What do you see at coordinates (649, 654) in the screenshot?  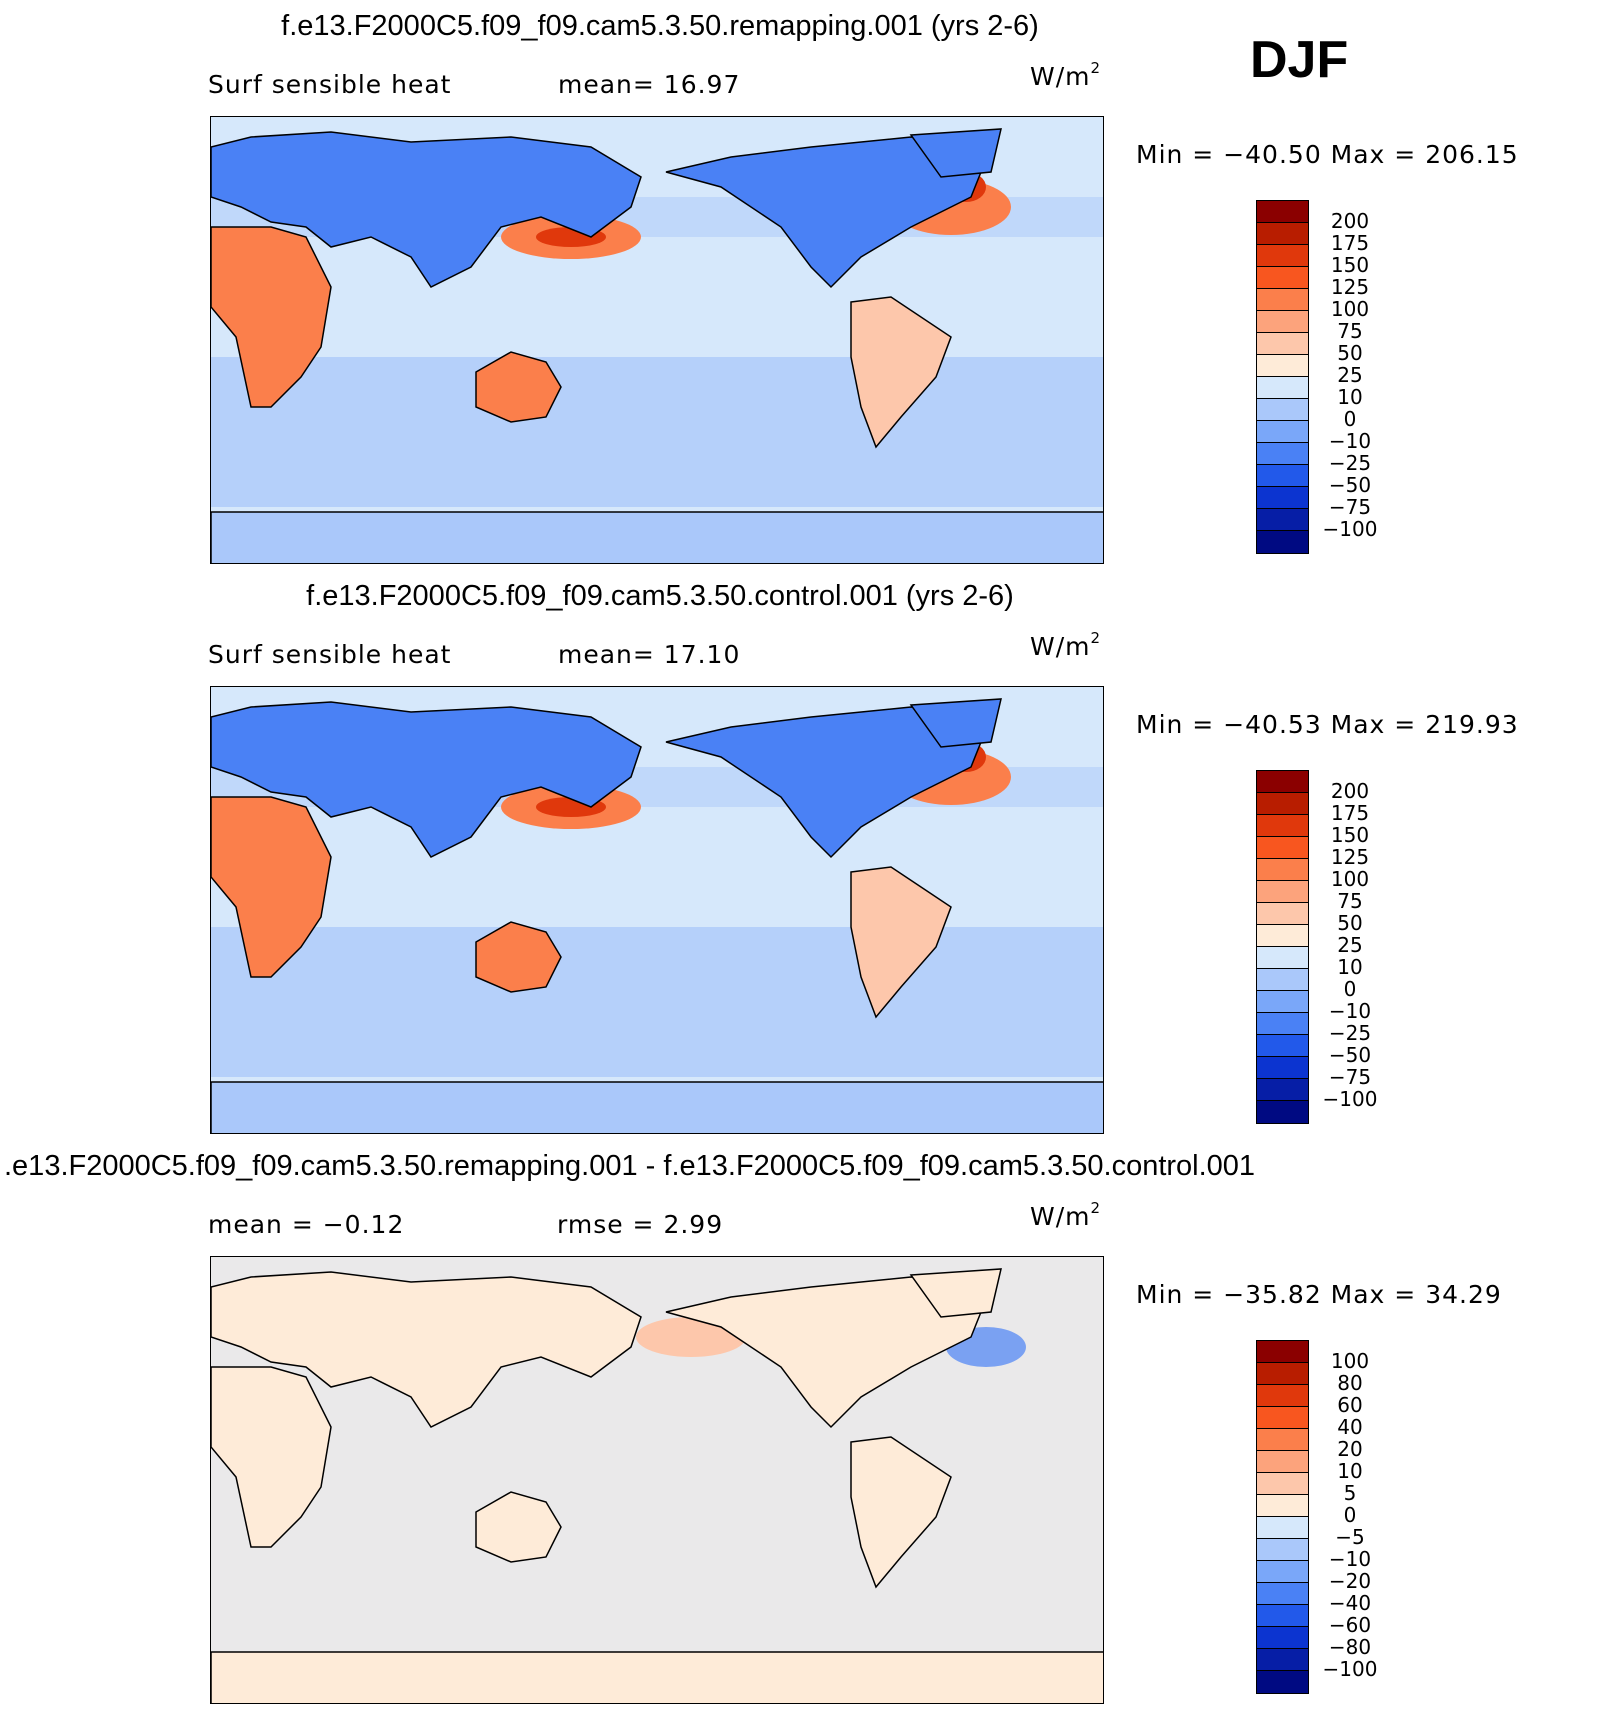 I see `mean-stat: mean= 17.10` at bounding box center [649, 654].